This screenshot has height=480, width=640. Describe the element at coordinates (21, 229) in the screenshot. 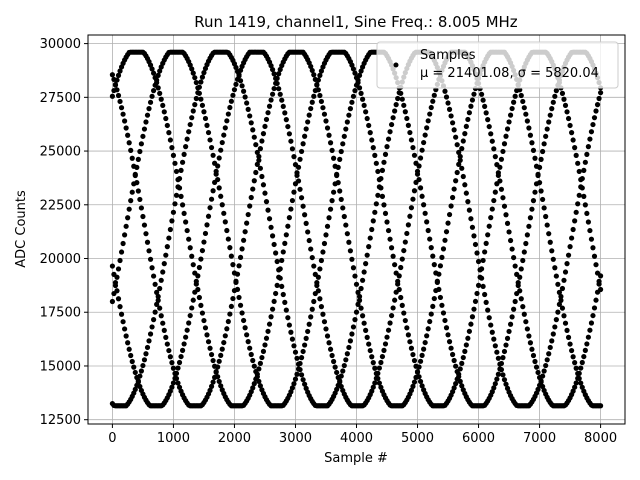

I see `y-axis-label: ADC Counts` at that location.